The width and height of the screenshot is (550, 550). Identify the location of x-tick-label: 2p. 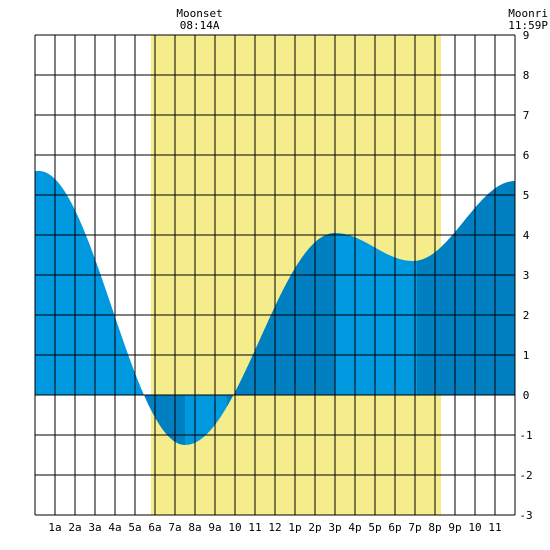
(314, 527).